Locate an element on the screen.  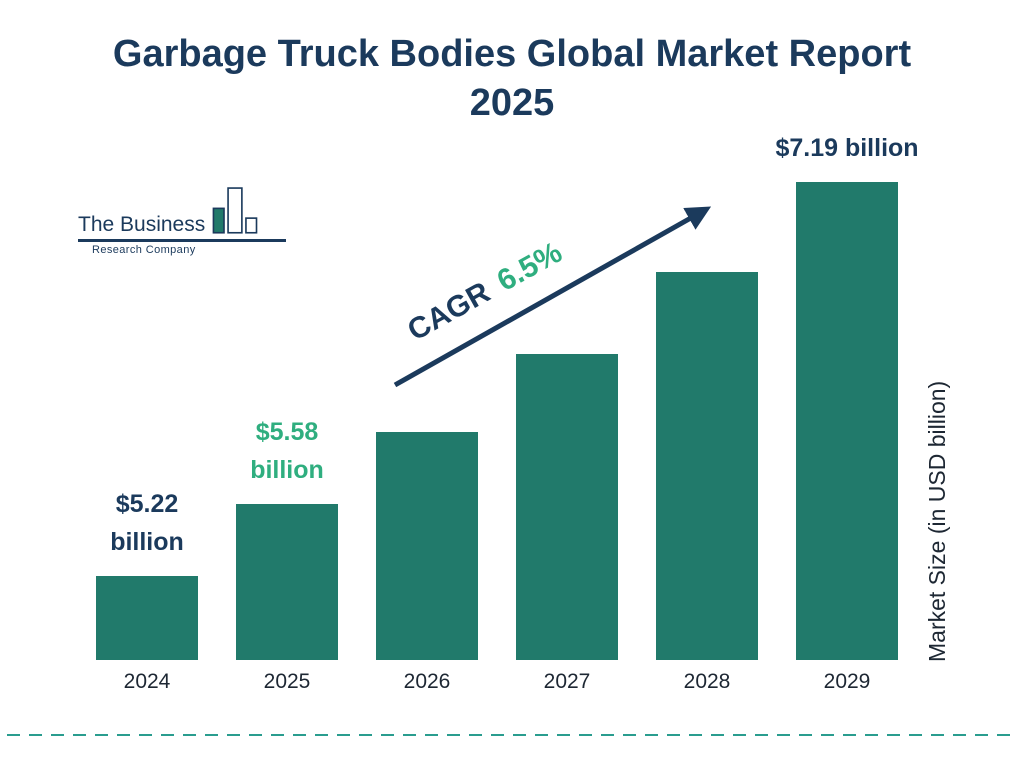
bar-column-2024: $5.22 billion is located at coordinates (147, 572).